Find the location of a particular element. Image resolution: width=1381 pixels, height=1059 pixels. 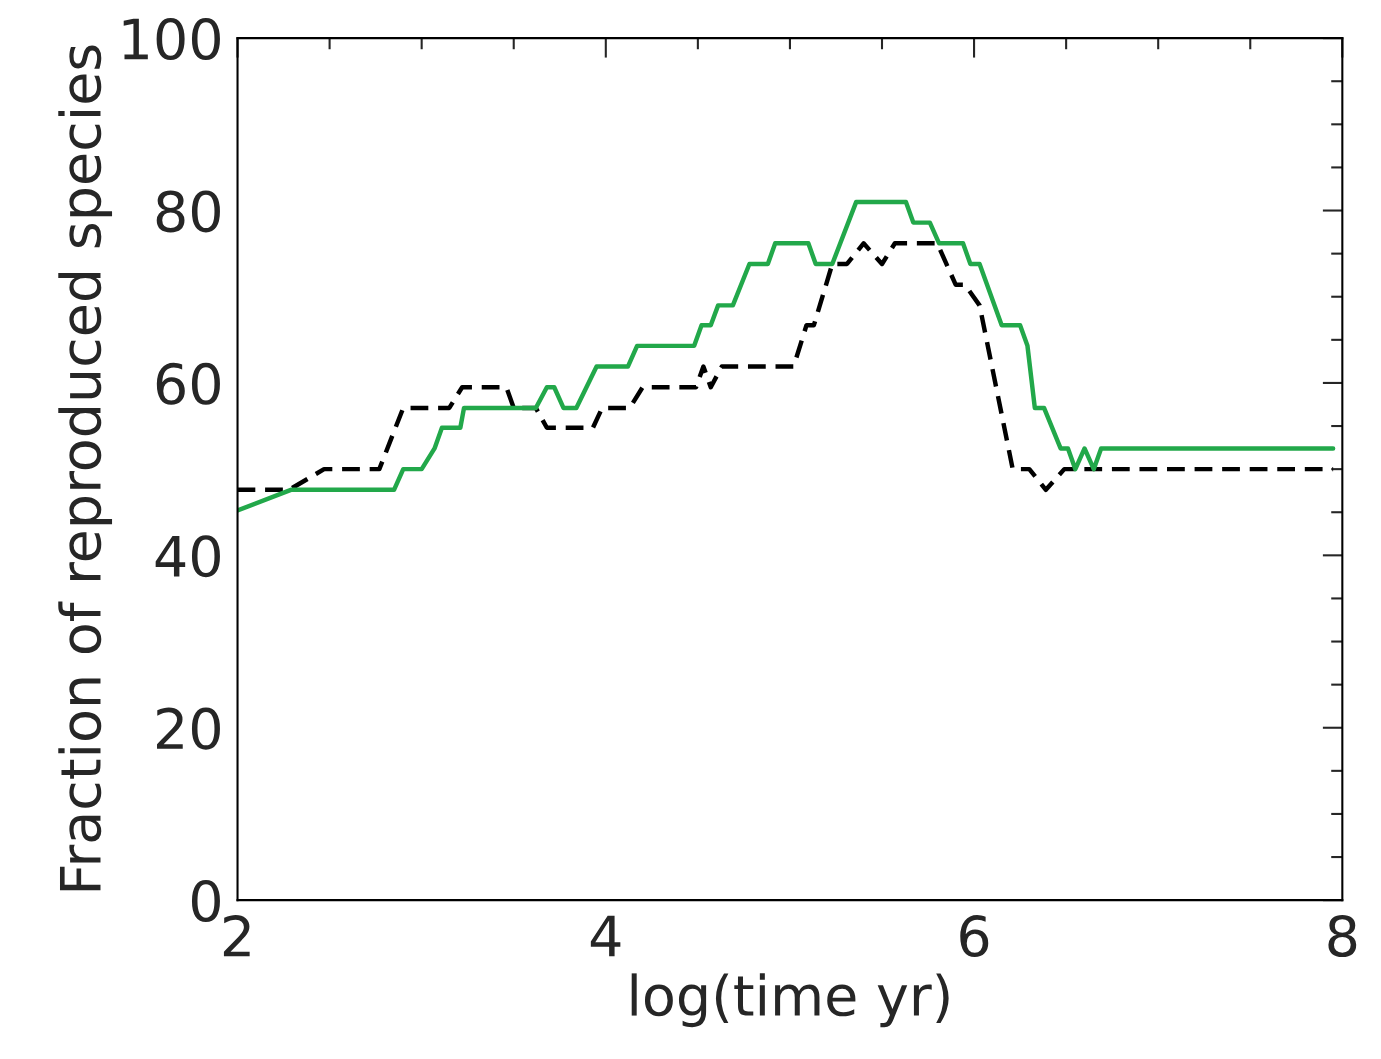

y-axis-title: Fraction of reproduced species is located at coordinates (85, 468).